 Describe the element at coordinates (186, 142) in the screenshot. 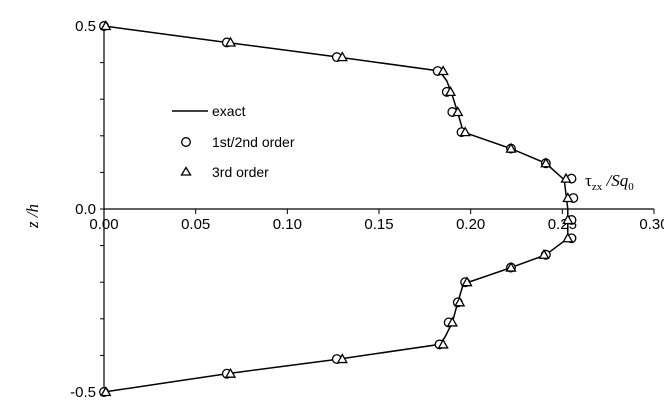

I see `legend-circle-marker` at that location.